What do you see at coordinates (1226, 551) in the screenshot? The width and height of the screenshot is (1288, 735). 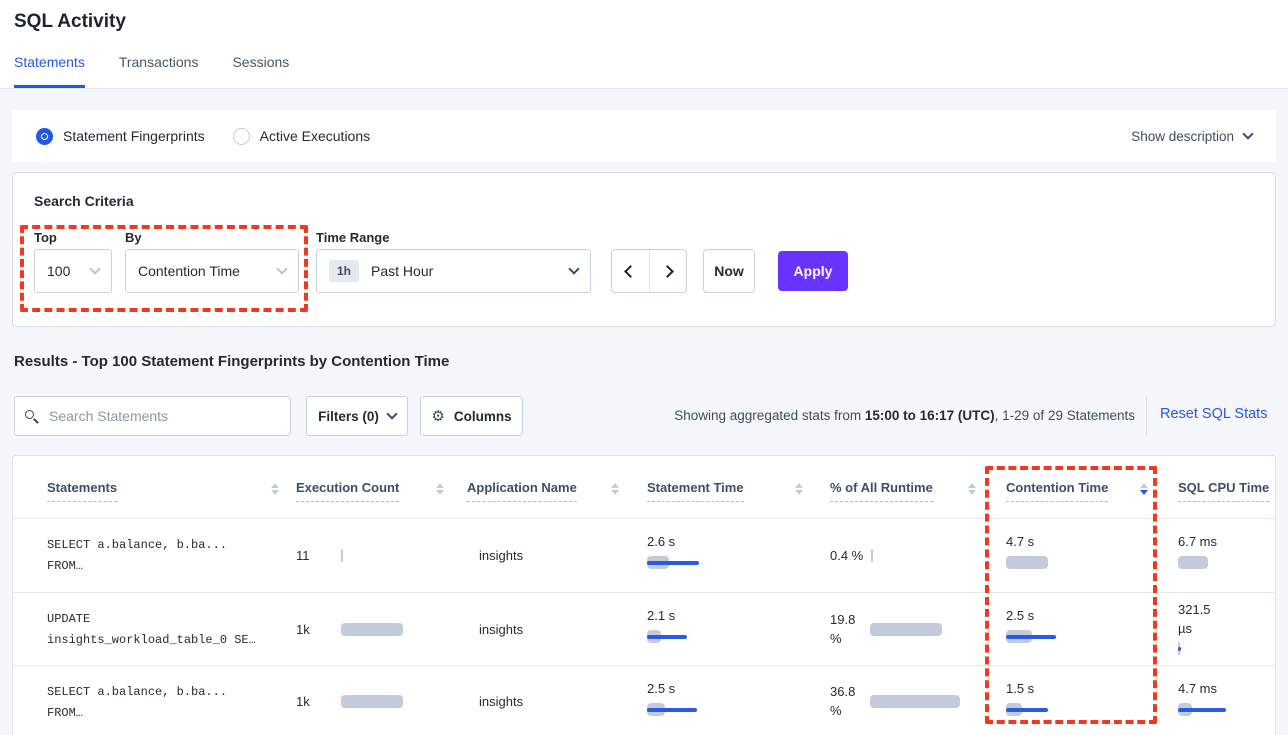 I see `sql-cpu-time-cell: 6.7 ms` at bounding box center [1226, 551].